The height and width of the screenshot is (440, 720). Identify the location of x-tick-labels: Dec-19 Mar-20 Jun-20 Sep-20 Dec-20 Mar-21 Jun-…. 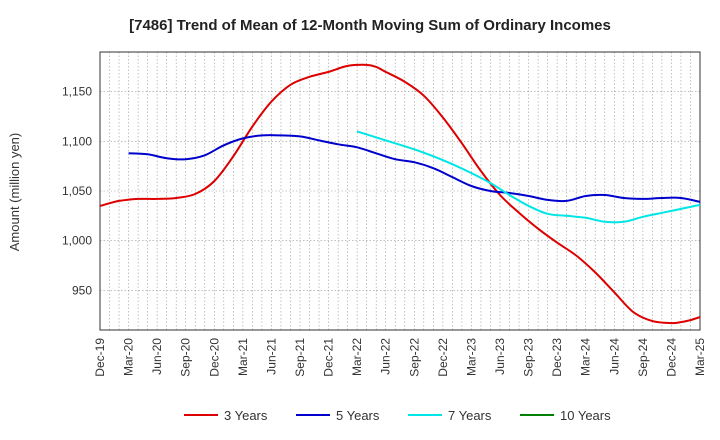
(400, 357).